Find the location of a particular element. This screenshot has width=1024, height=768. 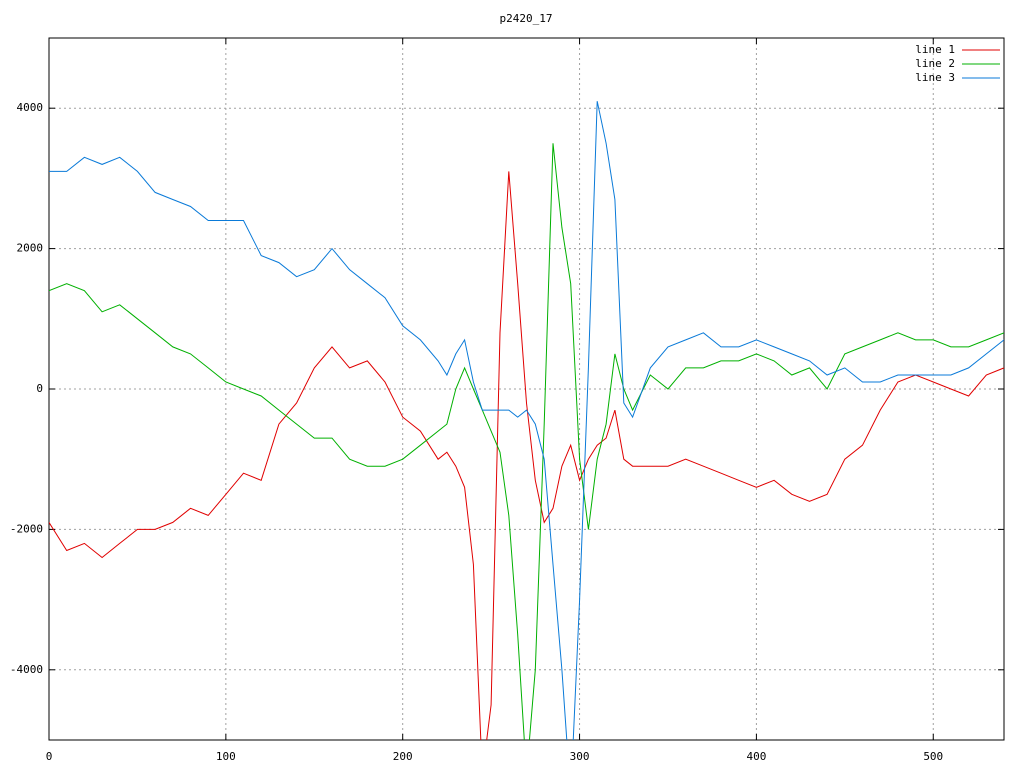

y-tick-label: 4000 is located at coordinates (30, 107).